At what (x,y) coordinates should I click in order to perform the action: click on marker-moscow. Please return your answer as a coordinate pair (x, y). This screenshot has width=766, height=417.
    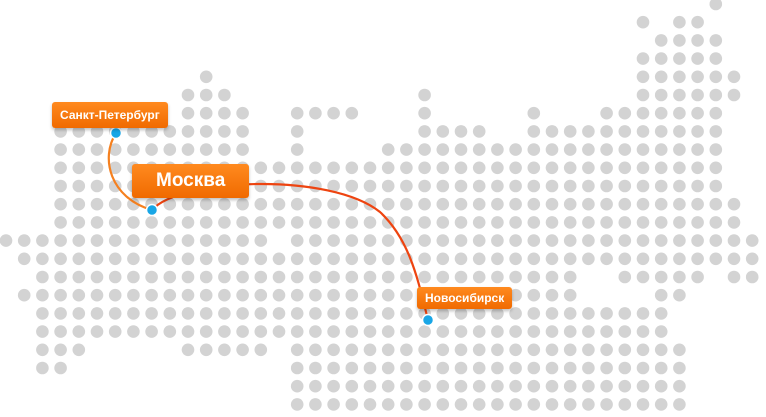
    Looking at the image, I should click on (152, 210).